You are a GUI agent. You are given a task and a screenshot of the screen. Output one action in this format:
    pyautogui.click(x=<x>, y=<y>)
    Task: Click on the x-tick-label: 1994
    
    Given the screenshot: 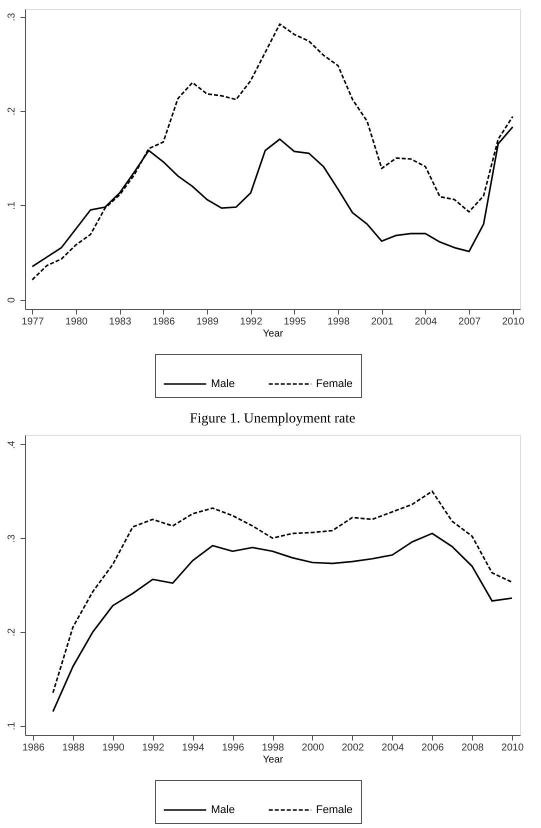 What is the action you would take?
    pyautogui.click(x=193, y=748)
    